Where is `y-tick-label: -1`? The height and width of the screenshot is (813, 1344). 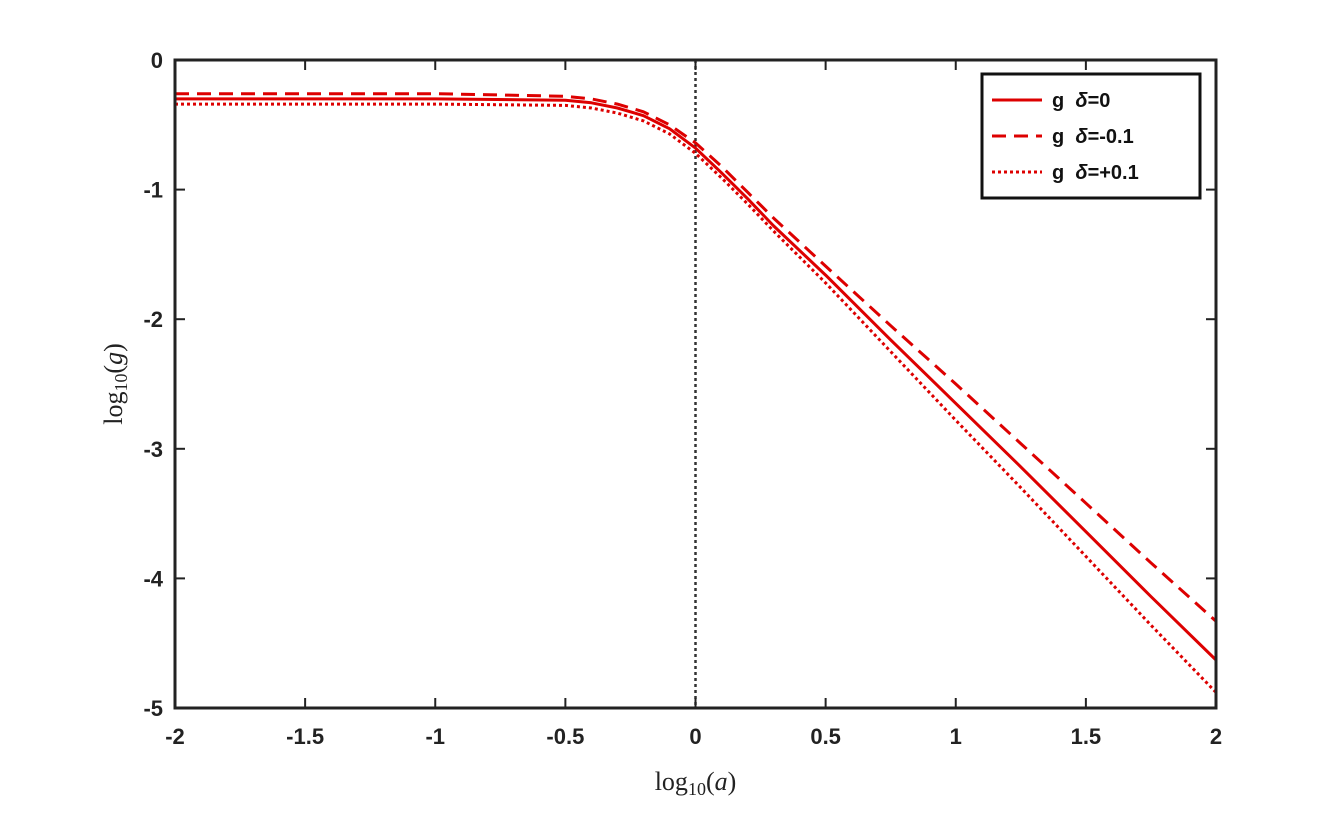
y-tick-label: -1 is located at coordinates (153, 190).